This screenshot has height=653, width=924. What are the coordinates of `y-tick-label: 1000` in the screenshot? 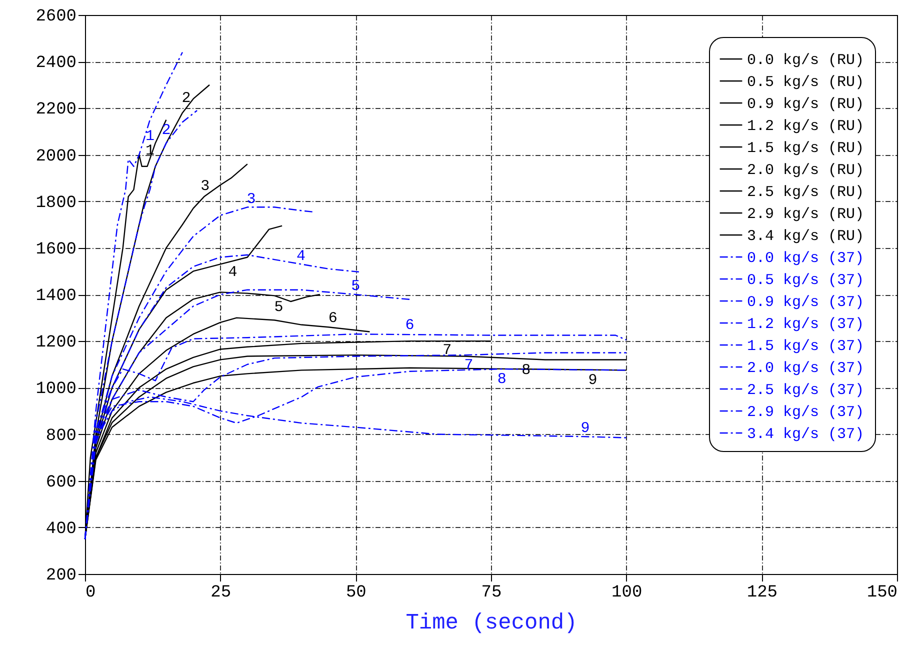 It's located at (56, 390).